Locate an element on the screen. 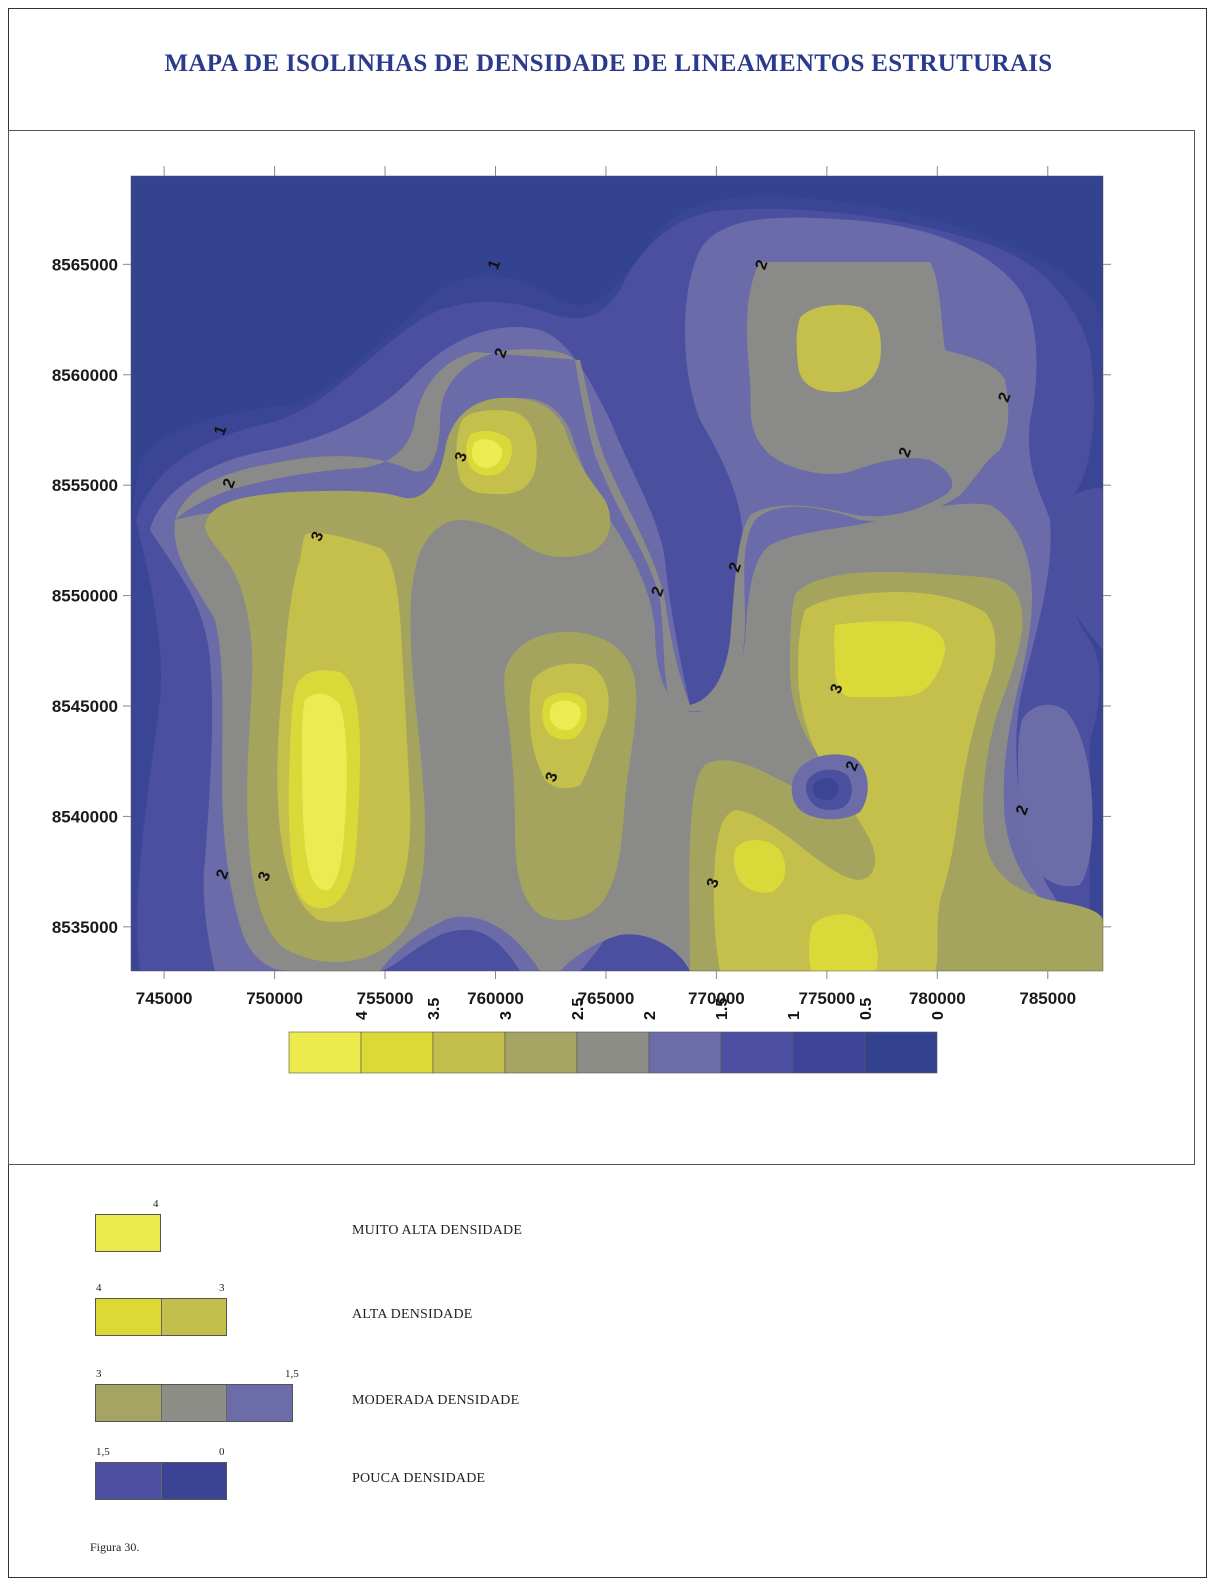 Image resolution: width=1217 pixels, height=1586 pixels. legend-min-label: 4 is located at coordinates (99, 1288).